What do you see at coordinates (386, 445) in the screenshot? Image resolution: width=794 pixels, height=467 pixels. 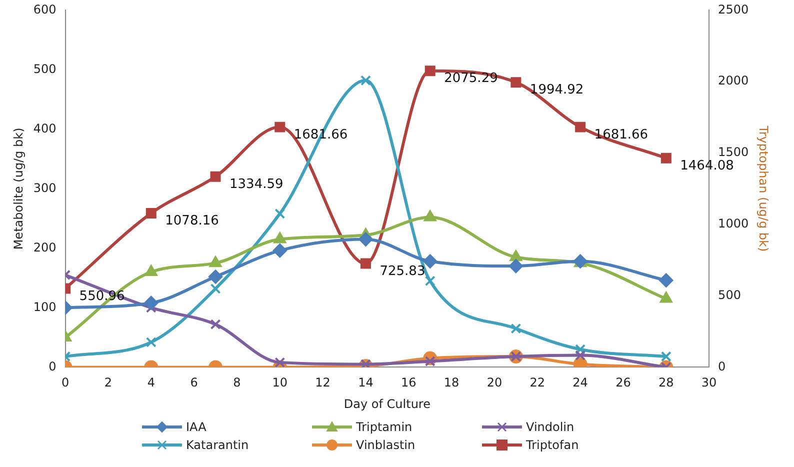 I see `legend-label: Vinblastin` at bounding box center [386, 445].